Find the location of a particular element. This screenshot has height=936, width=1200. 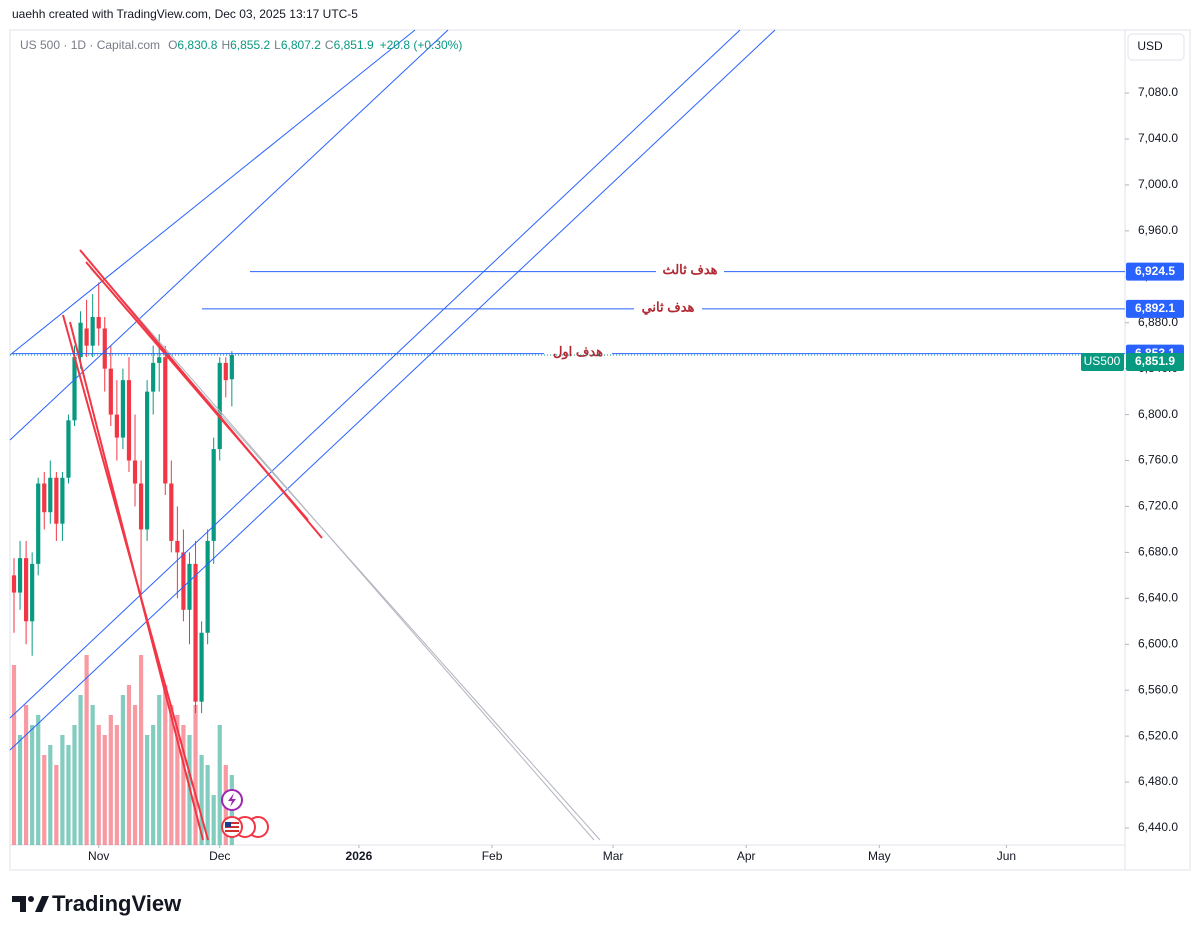

level-tag is located at coordinates (1155, 271).